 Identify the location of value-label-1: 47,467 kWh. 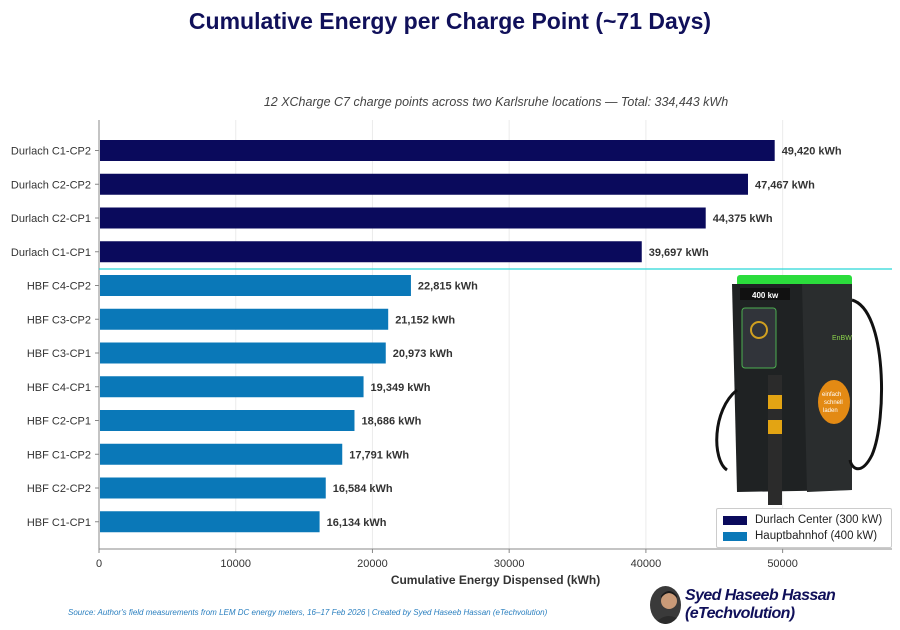
(785, 185).